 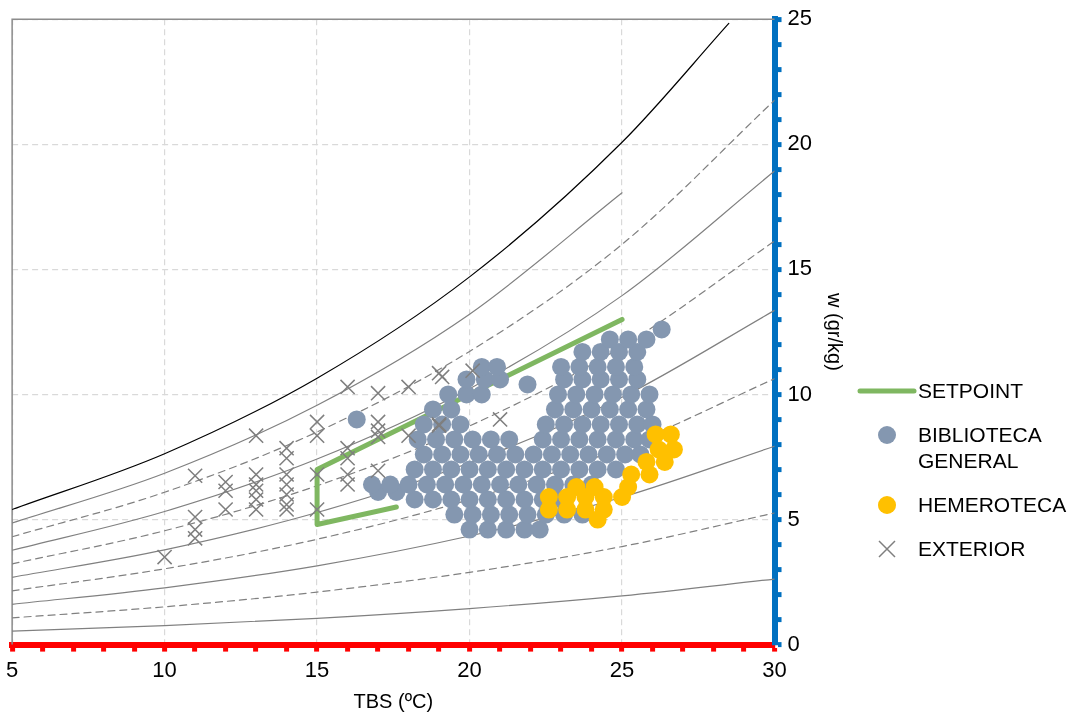 What do you see at coordinates (980, 448) in the screenshot?
I see `legend-label: BIBLIOTECA GENERAL` at bounding box center [980, 448].